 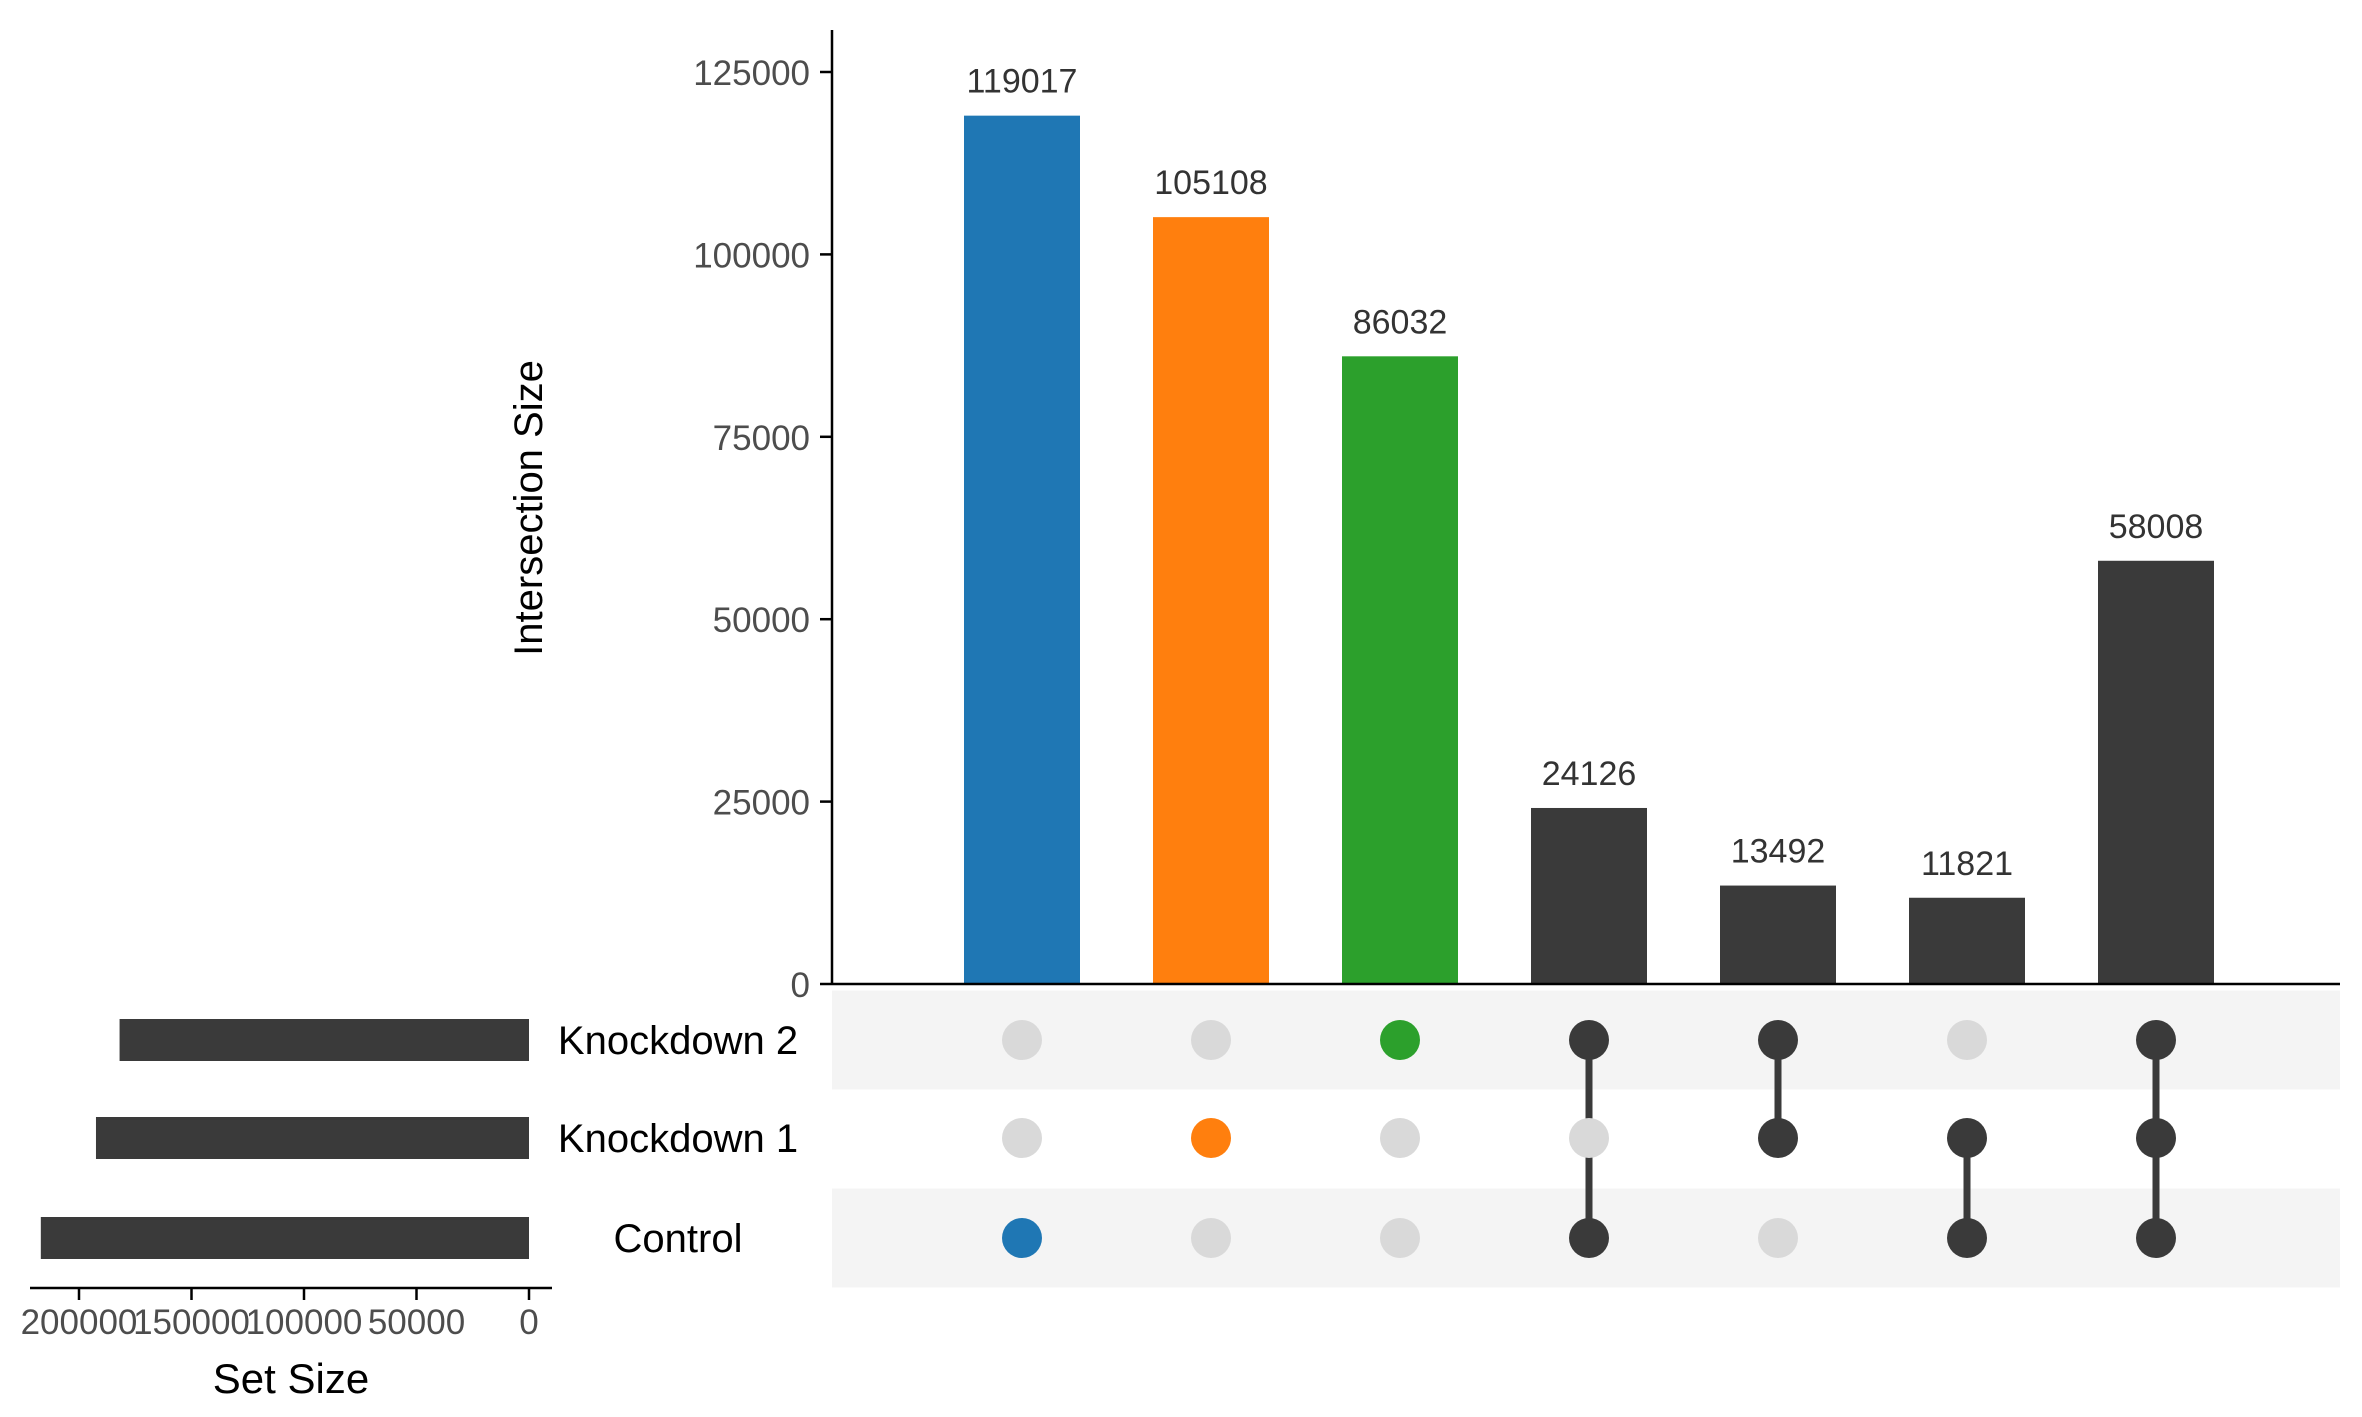 I want to click on set-tick-label: 50000, so click(x=416, y=1322).